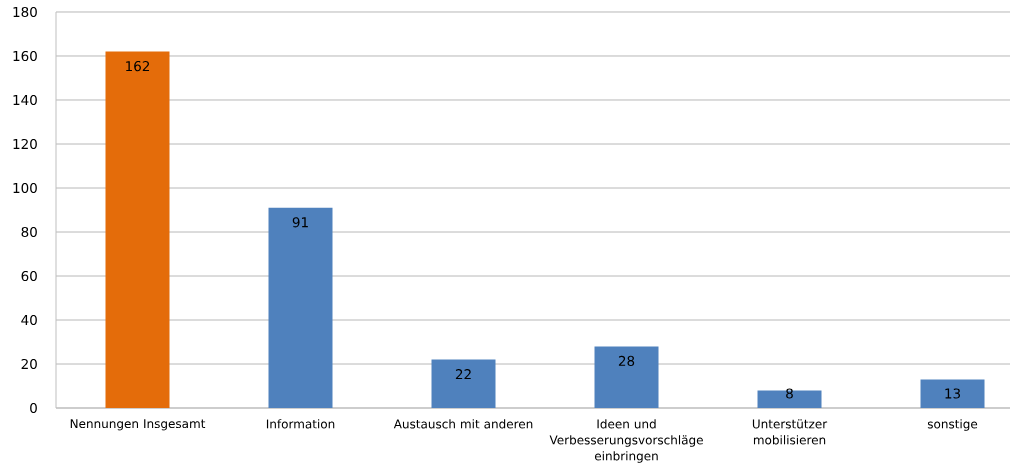 The image size is (1010, 465). I want to click on data-label: 22, so click(463, 374).